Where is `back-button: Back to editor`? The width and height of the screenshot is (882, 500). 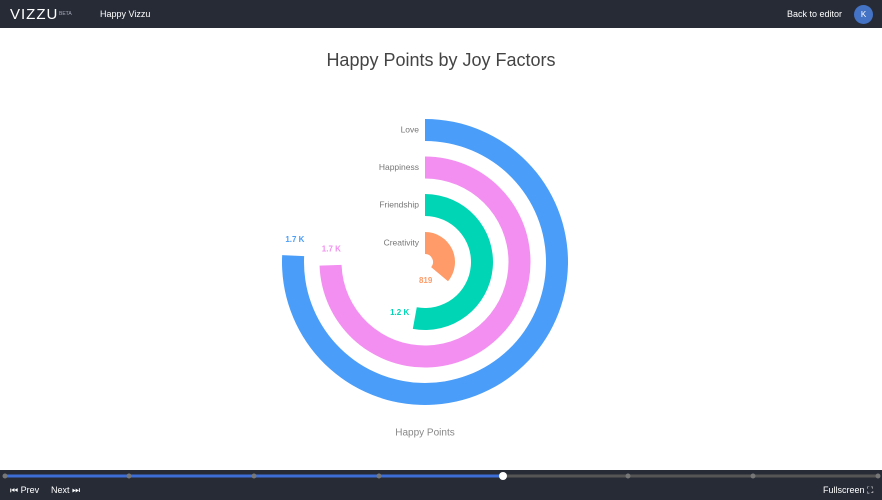 back-button: Back to editor is located at coordinates (815, 14).